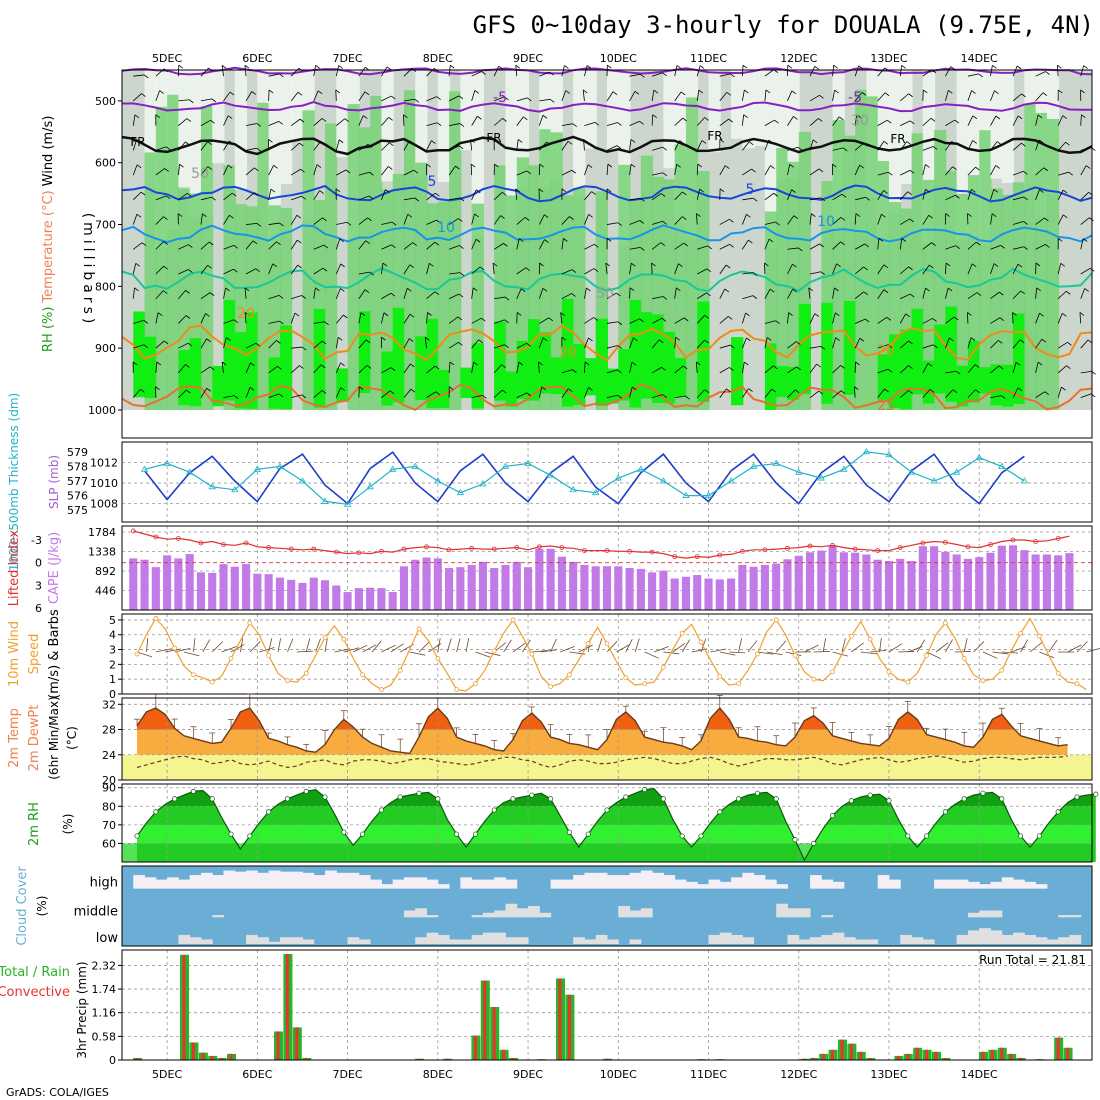 This screenshot has height=1100, width=1100. What do you see at coordinates (438, 480) in the screenshot?
I see `thickness-marker` at bounding box center [438, 480].